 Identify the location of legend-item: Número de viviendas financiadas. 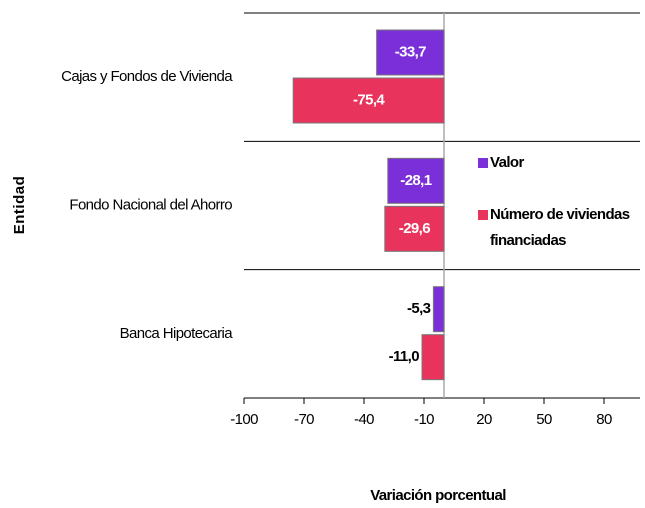
(559, 228).